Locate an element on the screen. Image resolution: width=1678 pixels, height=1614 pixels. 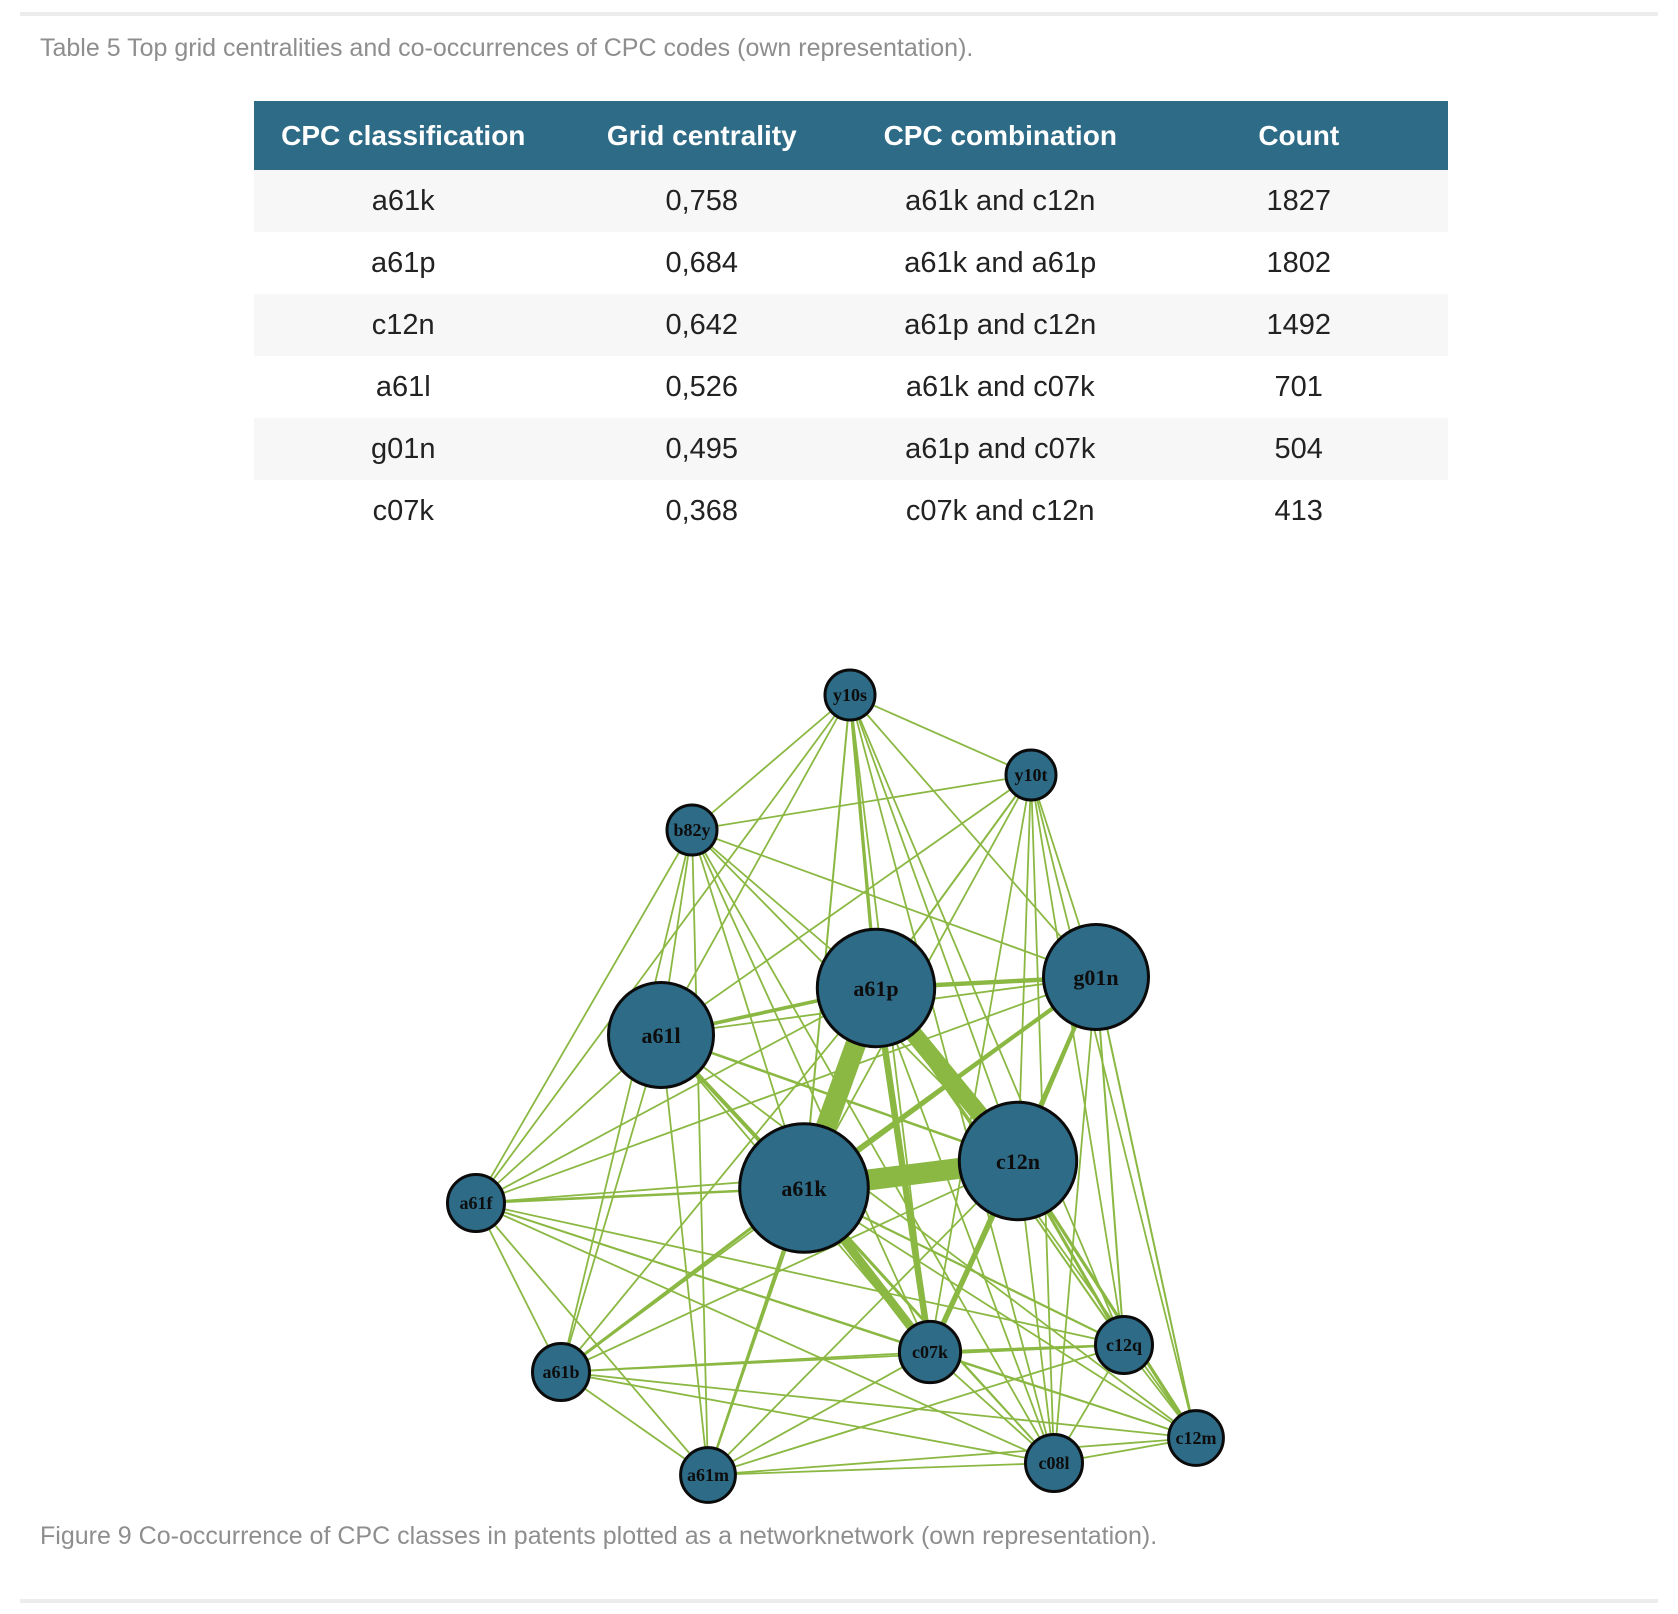
edge-y10s-a61l is located at coordinates (755, 865).